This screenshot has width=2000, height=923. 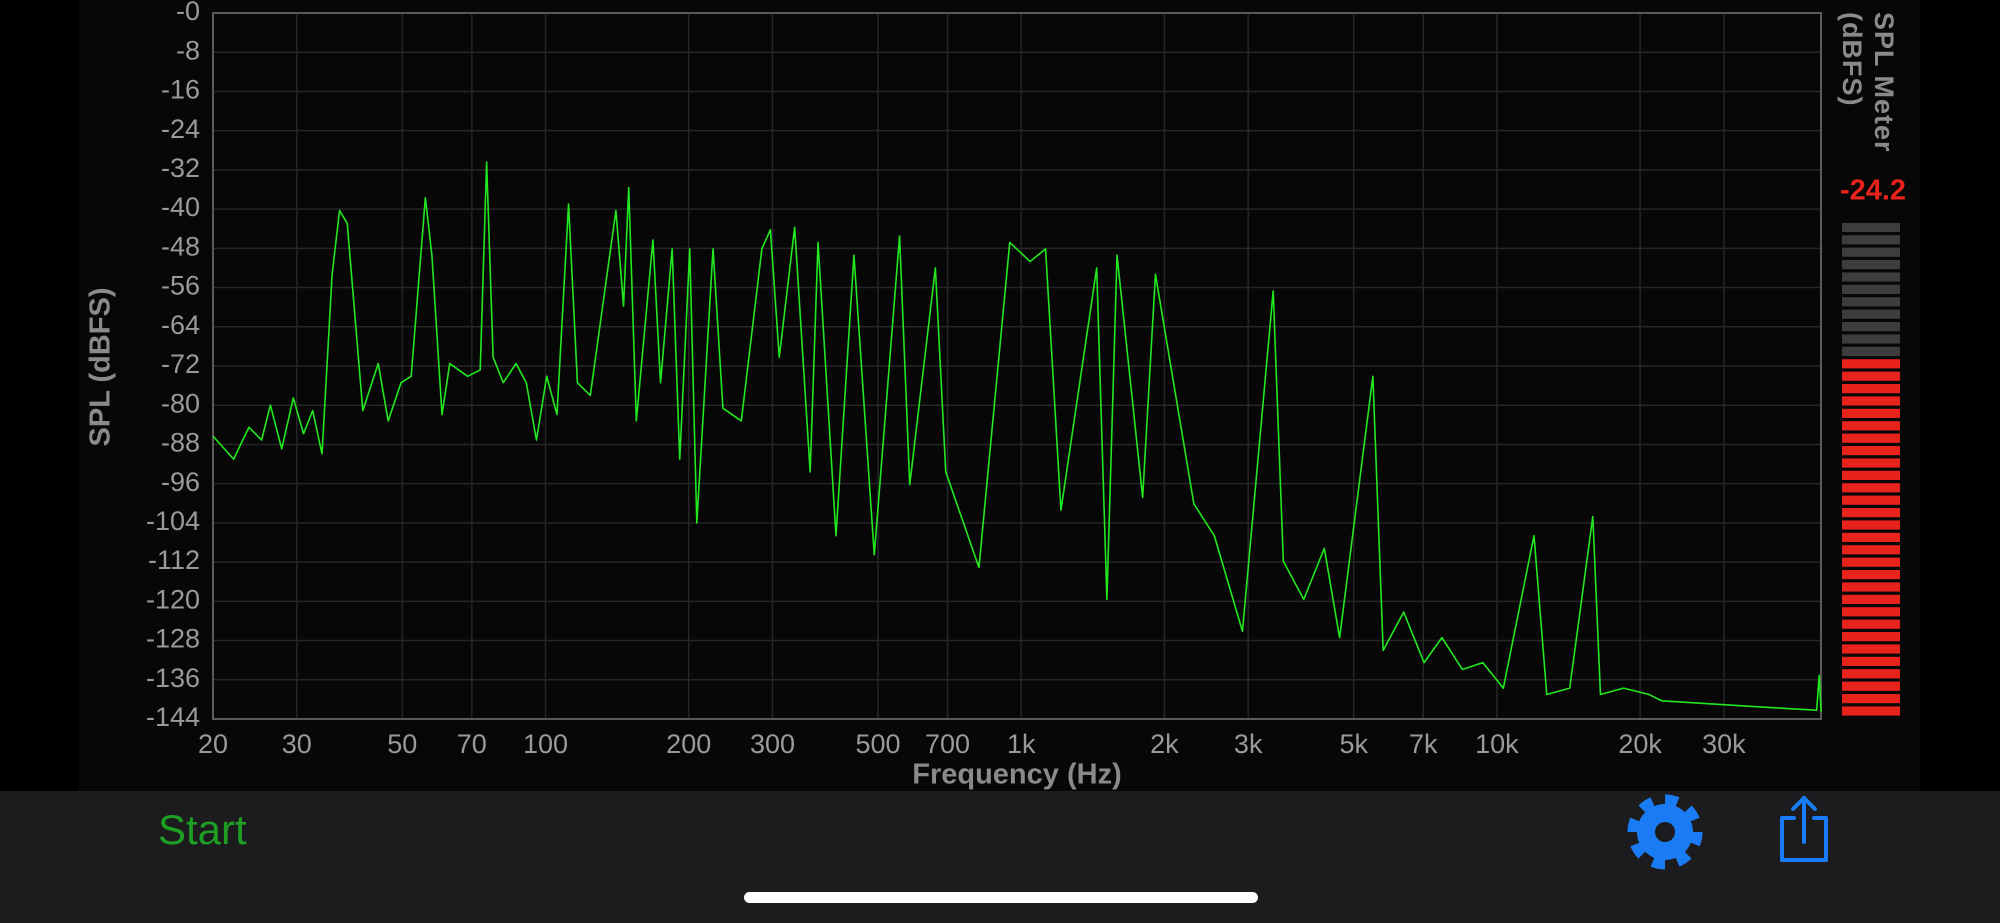 What do you see at coordinates (1016, 775) in the screenshot?
I see `x-axis-label: Frequency (Hz)` at bounding box center [1016, 775].